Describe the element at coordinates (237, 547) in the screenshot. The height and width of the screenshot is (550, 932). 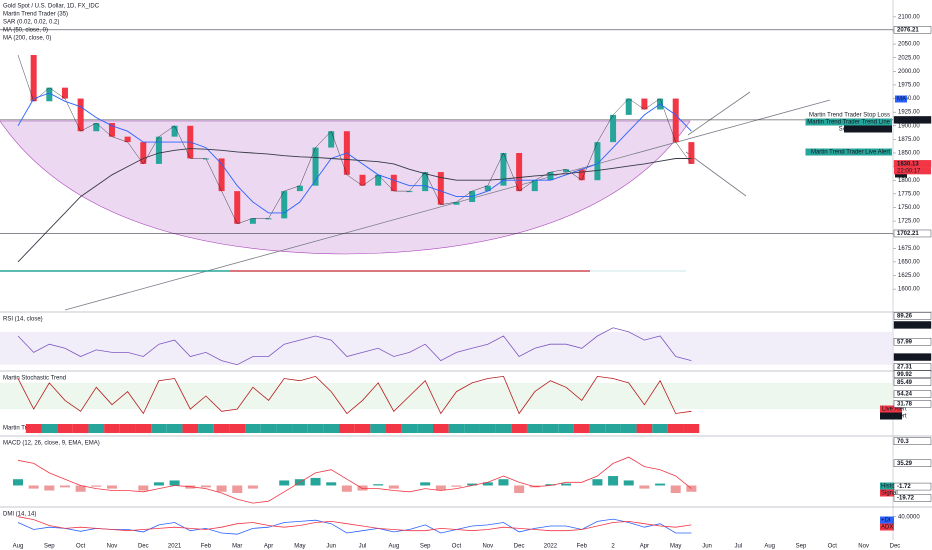
I see `x-tick-label: Mar` at that location.